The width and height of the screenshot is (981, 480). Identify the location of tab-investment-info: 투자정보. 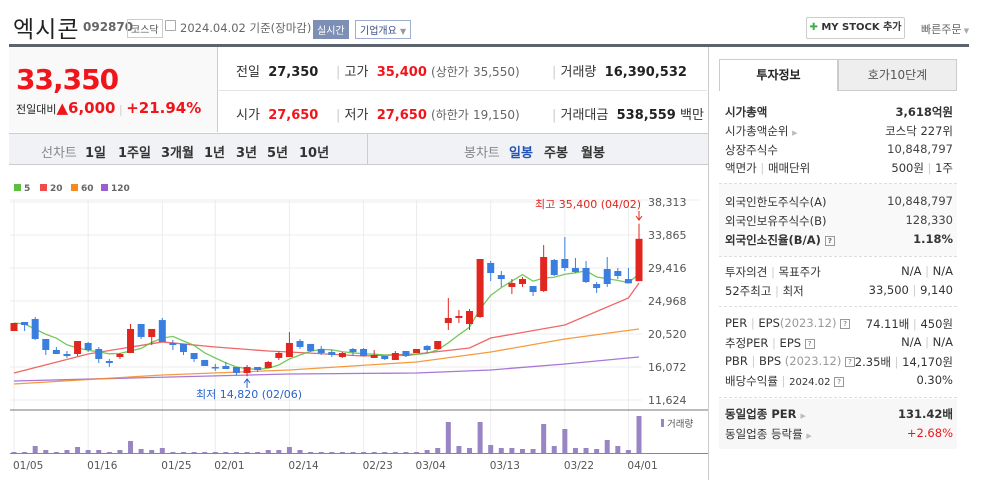
(778, 75).